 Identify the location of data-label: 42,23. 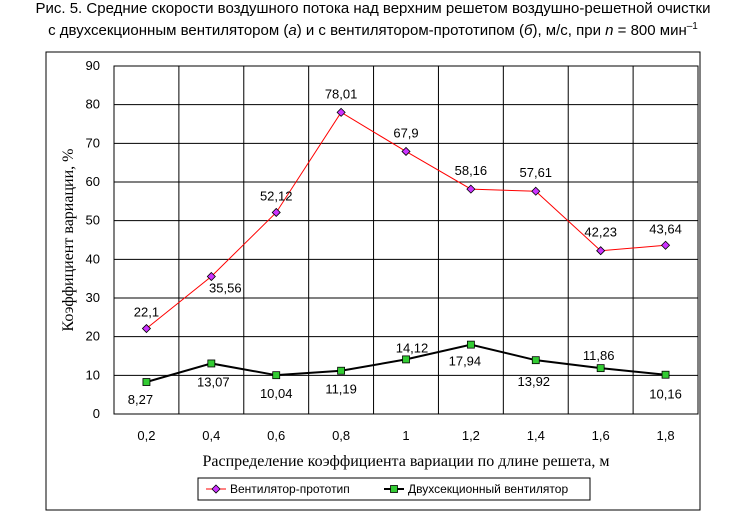
(600, 232).